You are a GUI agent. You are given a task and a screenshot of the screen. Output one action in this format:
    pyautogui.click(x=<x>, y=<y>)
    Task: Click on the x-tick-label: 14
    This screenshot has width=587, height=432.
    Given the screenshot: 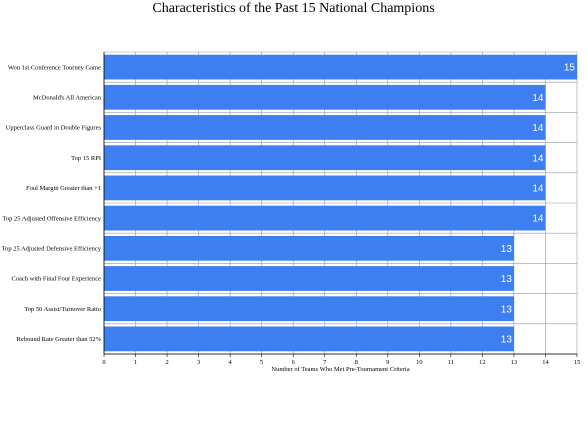 What is the action you would take?
    pyautogui.click(x=545, y=362)
    